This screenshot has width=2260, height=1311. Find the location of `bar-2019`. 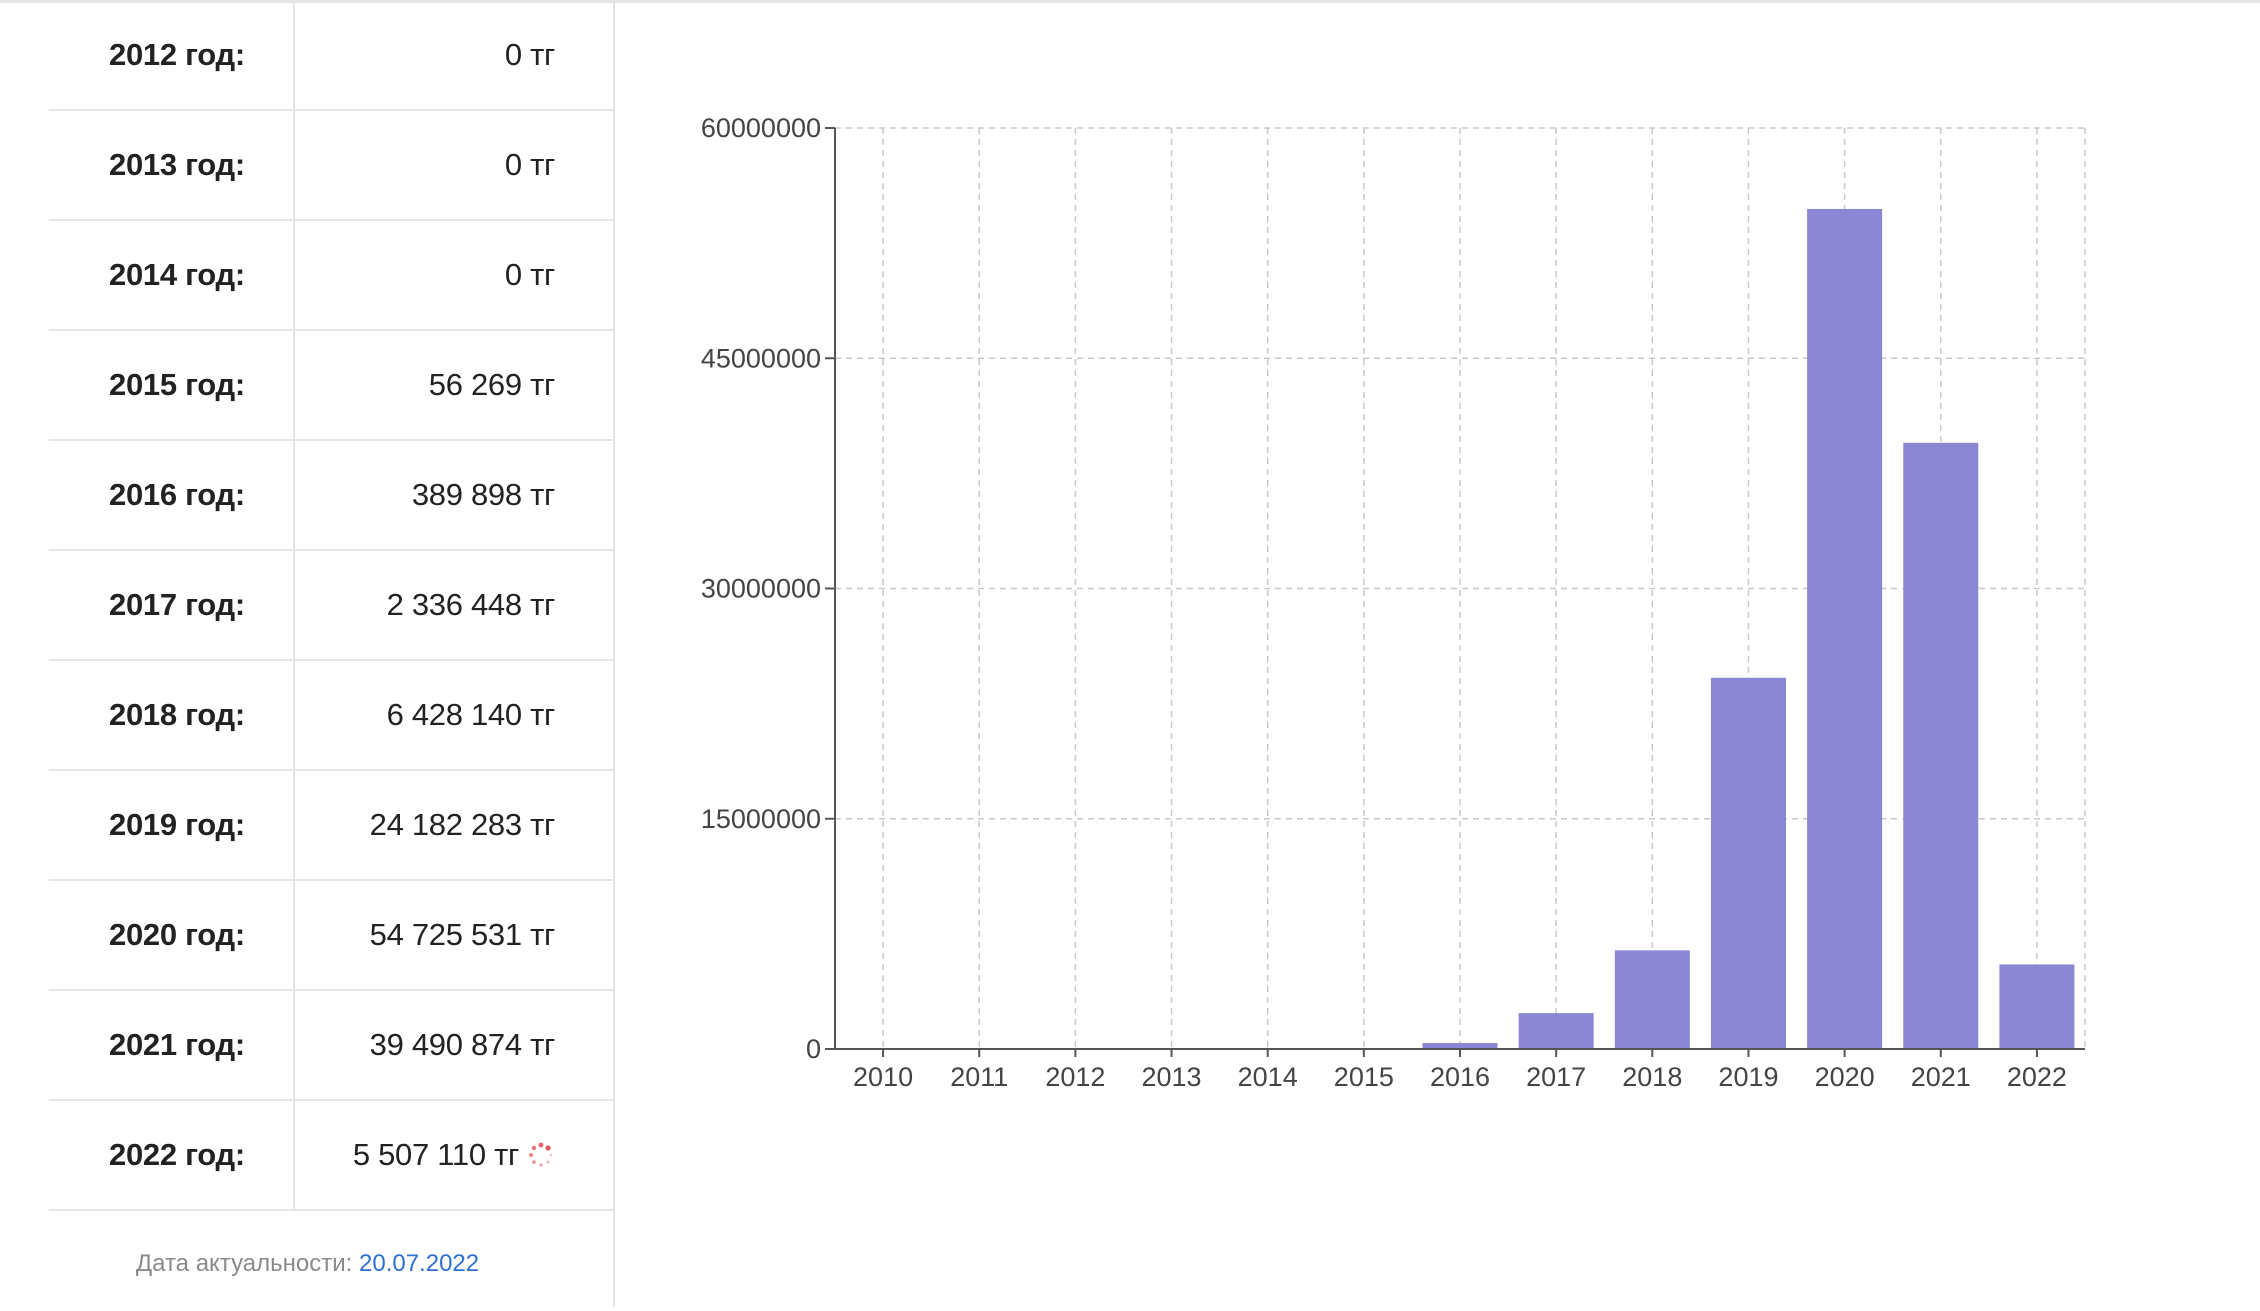

bar-2019 is located at coordinates (1748, 863).